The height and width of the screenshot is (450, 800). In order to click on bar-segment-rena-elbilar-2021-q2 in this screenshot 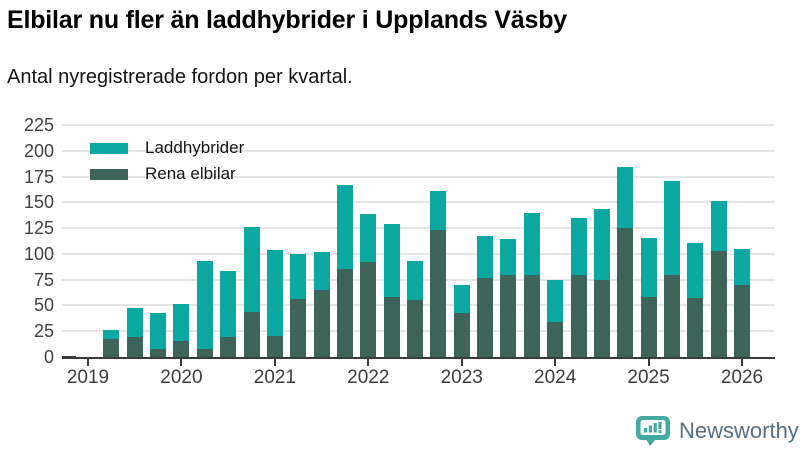, I will do `click(298, 328)`.